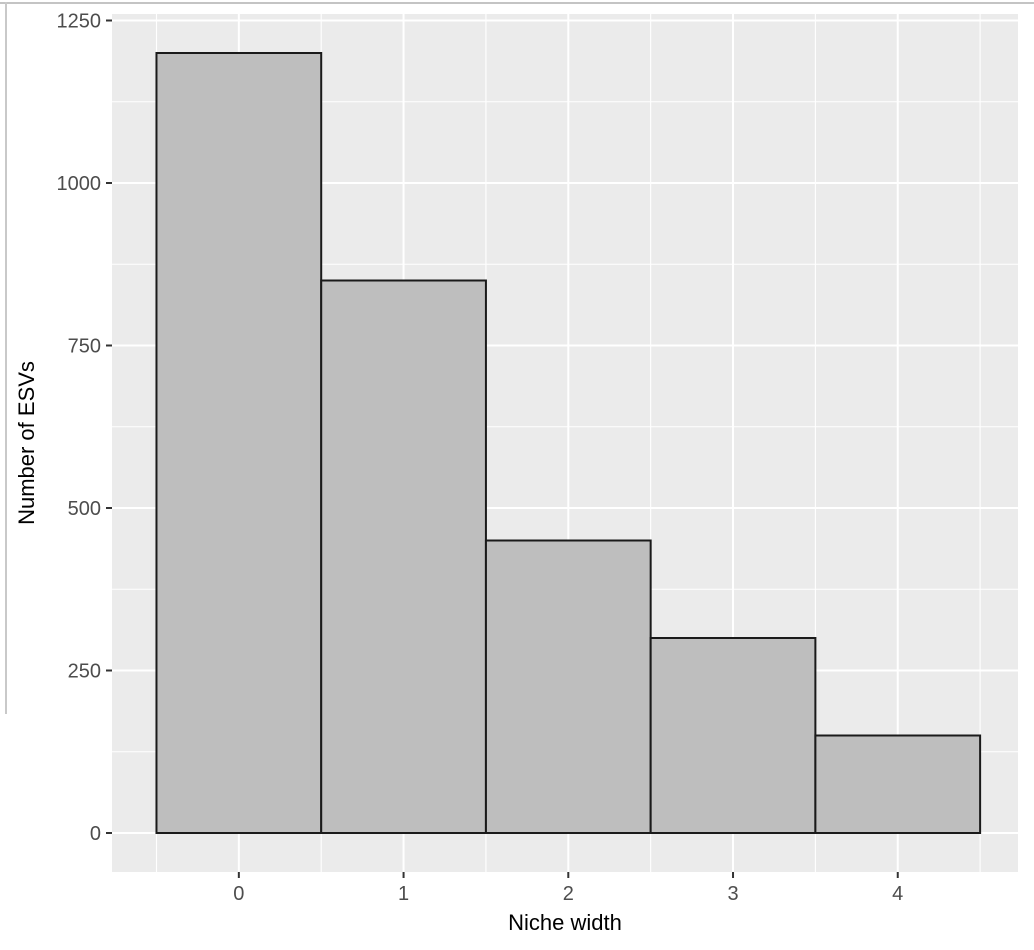  What do you see at coordinates (79, 184) in the screenshot?
I see `y-axis-tick-label: 1000` at bounding box center [79, 184].